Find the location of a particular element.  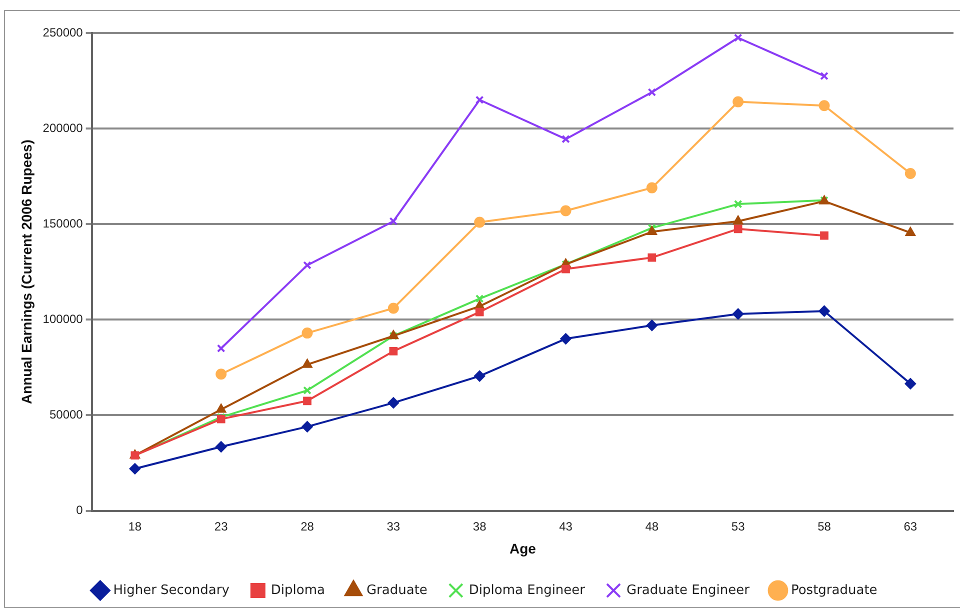

x-tick-label: 63 is located at coordinates (911, 526).